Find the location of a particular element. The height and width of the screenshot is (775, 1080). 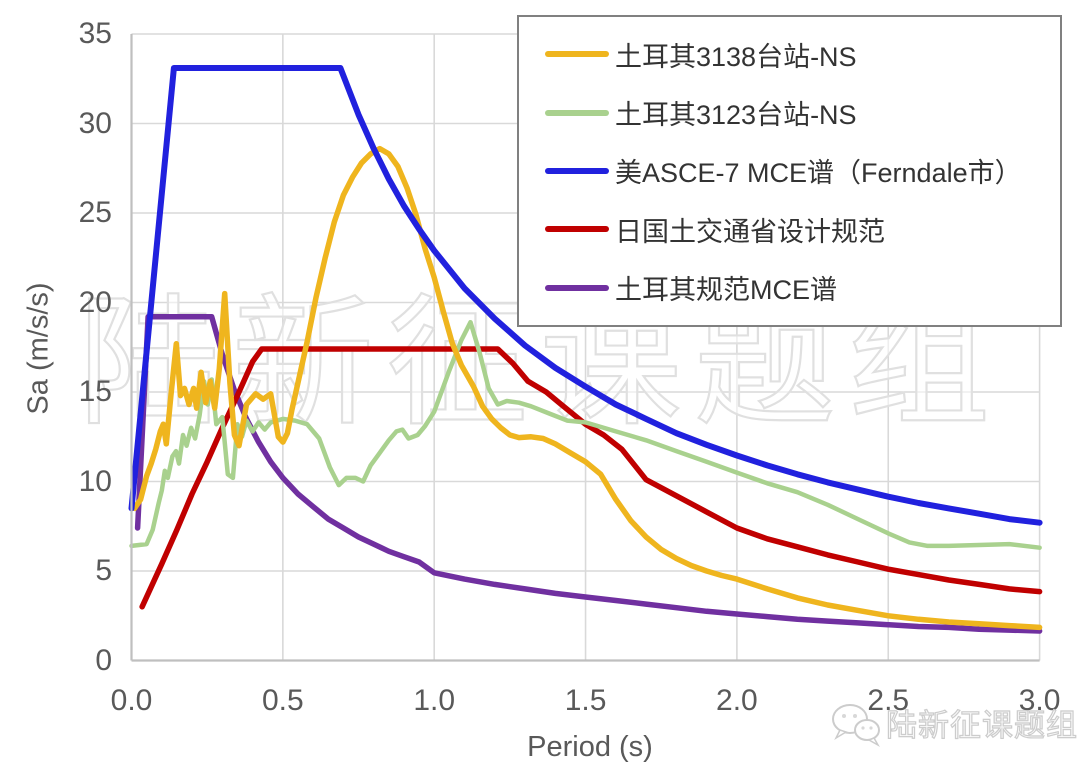

y-tick-label: 35 is located at coordinates (95, 33).